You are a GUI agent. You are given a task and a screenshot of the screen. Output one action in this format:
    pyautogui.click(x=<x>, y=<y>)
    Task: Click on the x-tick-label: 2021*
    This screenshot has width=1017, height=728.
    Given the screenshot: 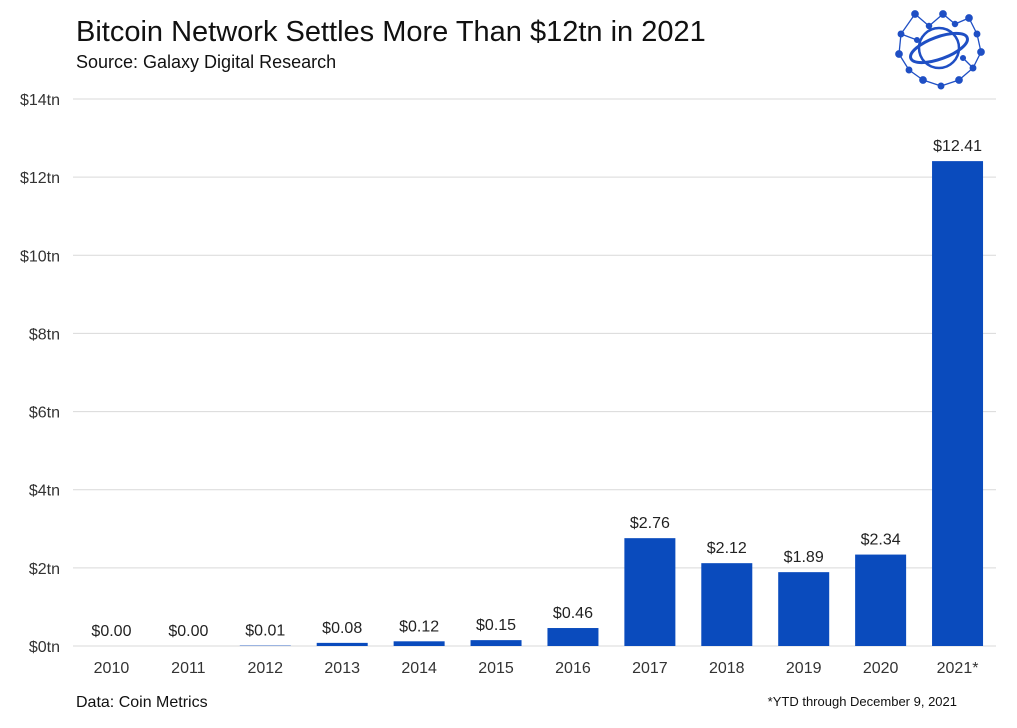 What is the action you would take?
    pyautogui.click(x=958, y=668)
    